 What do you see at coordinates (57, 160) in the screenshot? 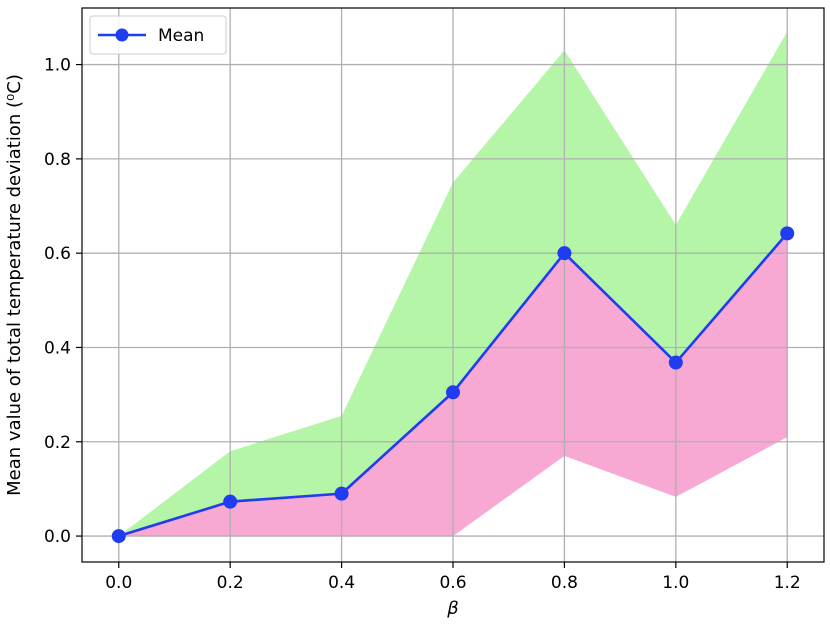
I see `y-tick-label: 0.8` at bounding box center [57, 160].